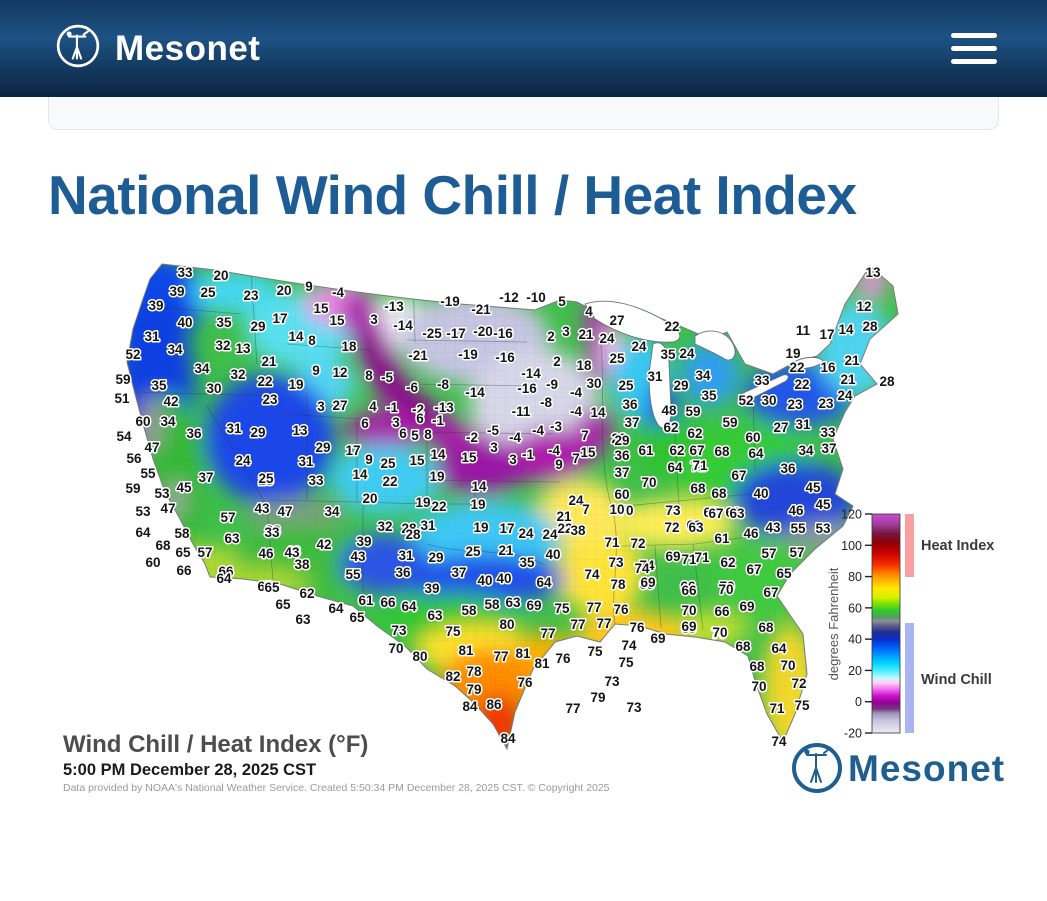 This screenshot has width=1047, height=901. I want to click on svg-text: 27, so click(780, 427).